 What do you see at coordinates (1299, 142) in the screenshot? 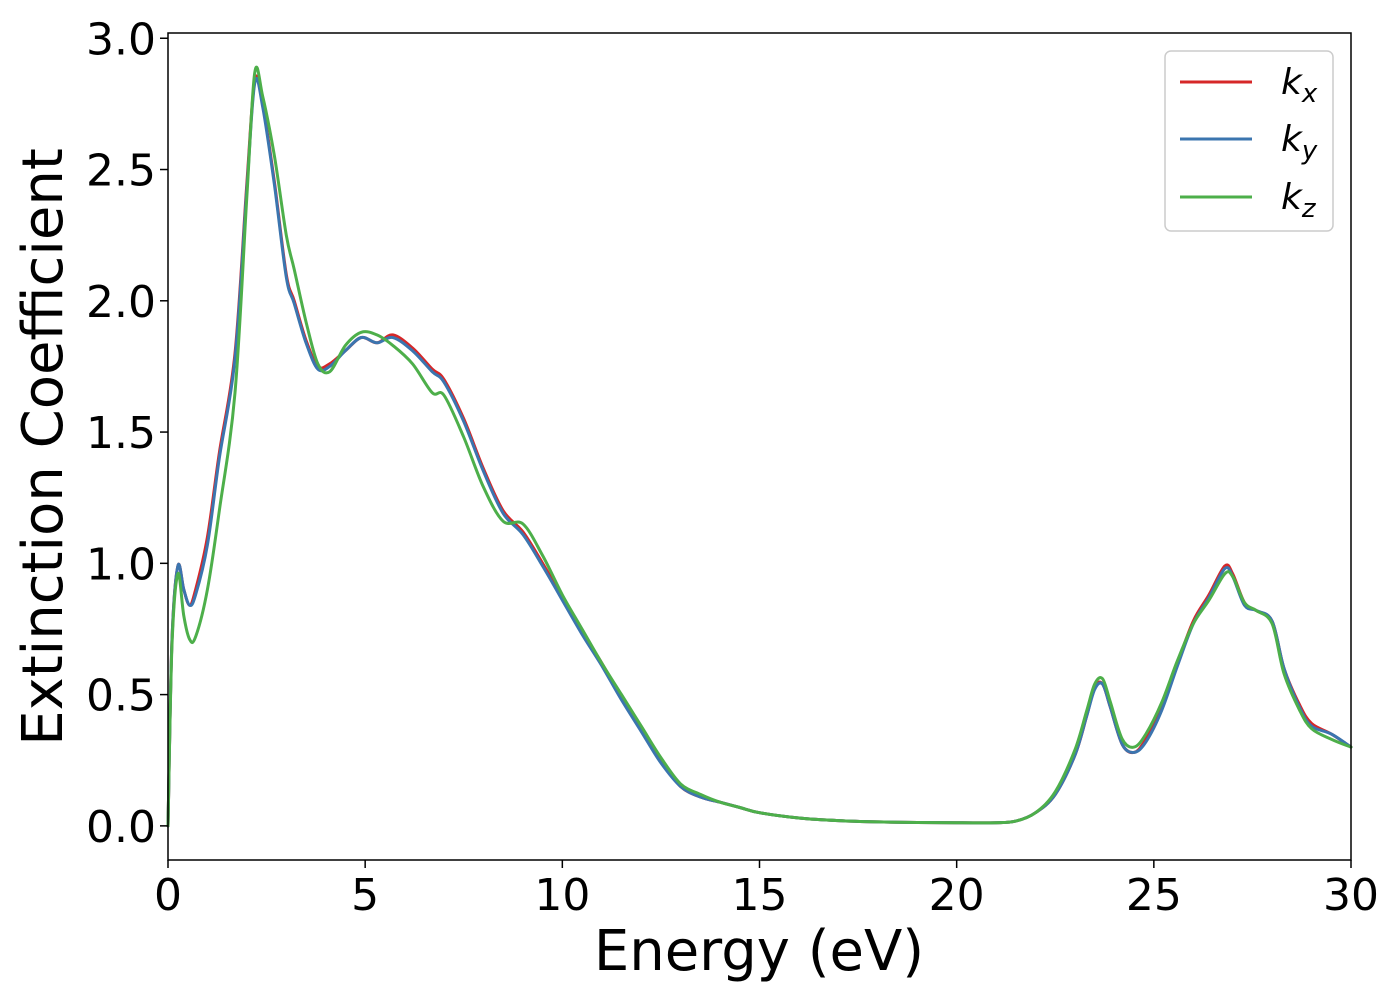
I see `legend-label-ky: ky` at bounding box center [1299, 142].